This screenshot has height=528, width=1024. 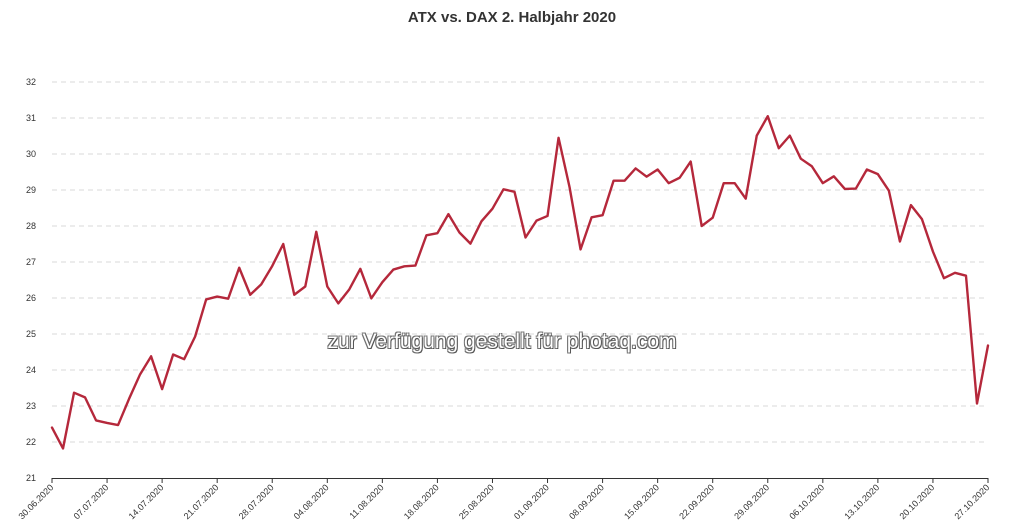 I want to click on watermark-text: zur Verfügung gestellt für photaq.com, so click(x=502, y=341).